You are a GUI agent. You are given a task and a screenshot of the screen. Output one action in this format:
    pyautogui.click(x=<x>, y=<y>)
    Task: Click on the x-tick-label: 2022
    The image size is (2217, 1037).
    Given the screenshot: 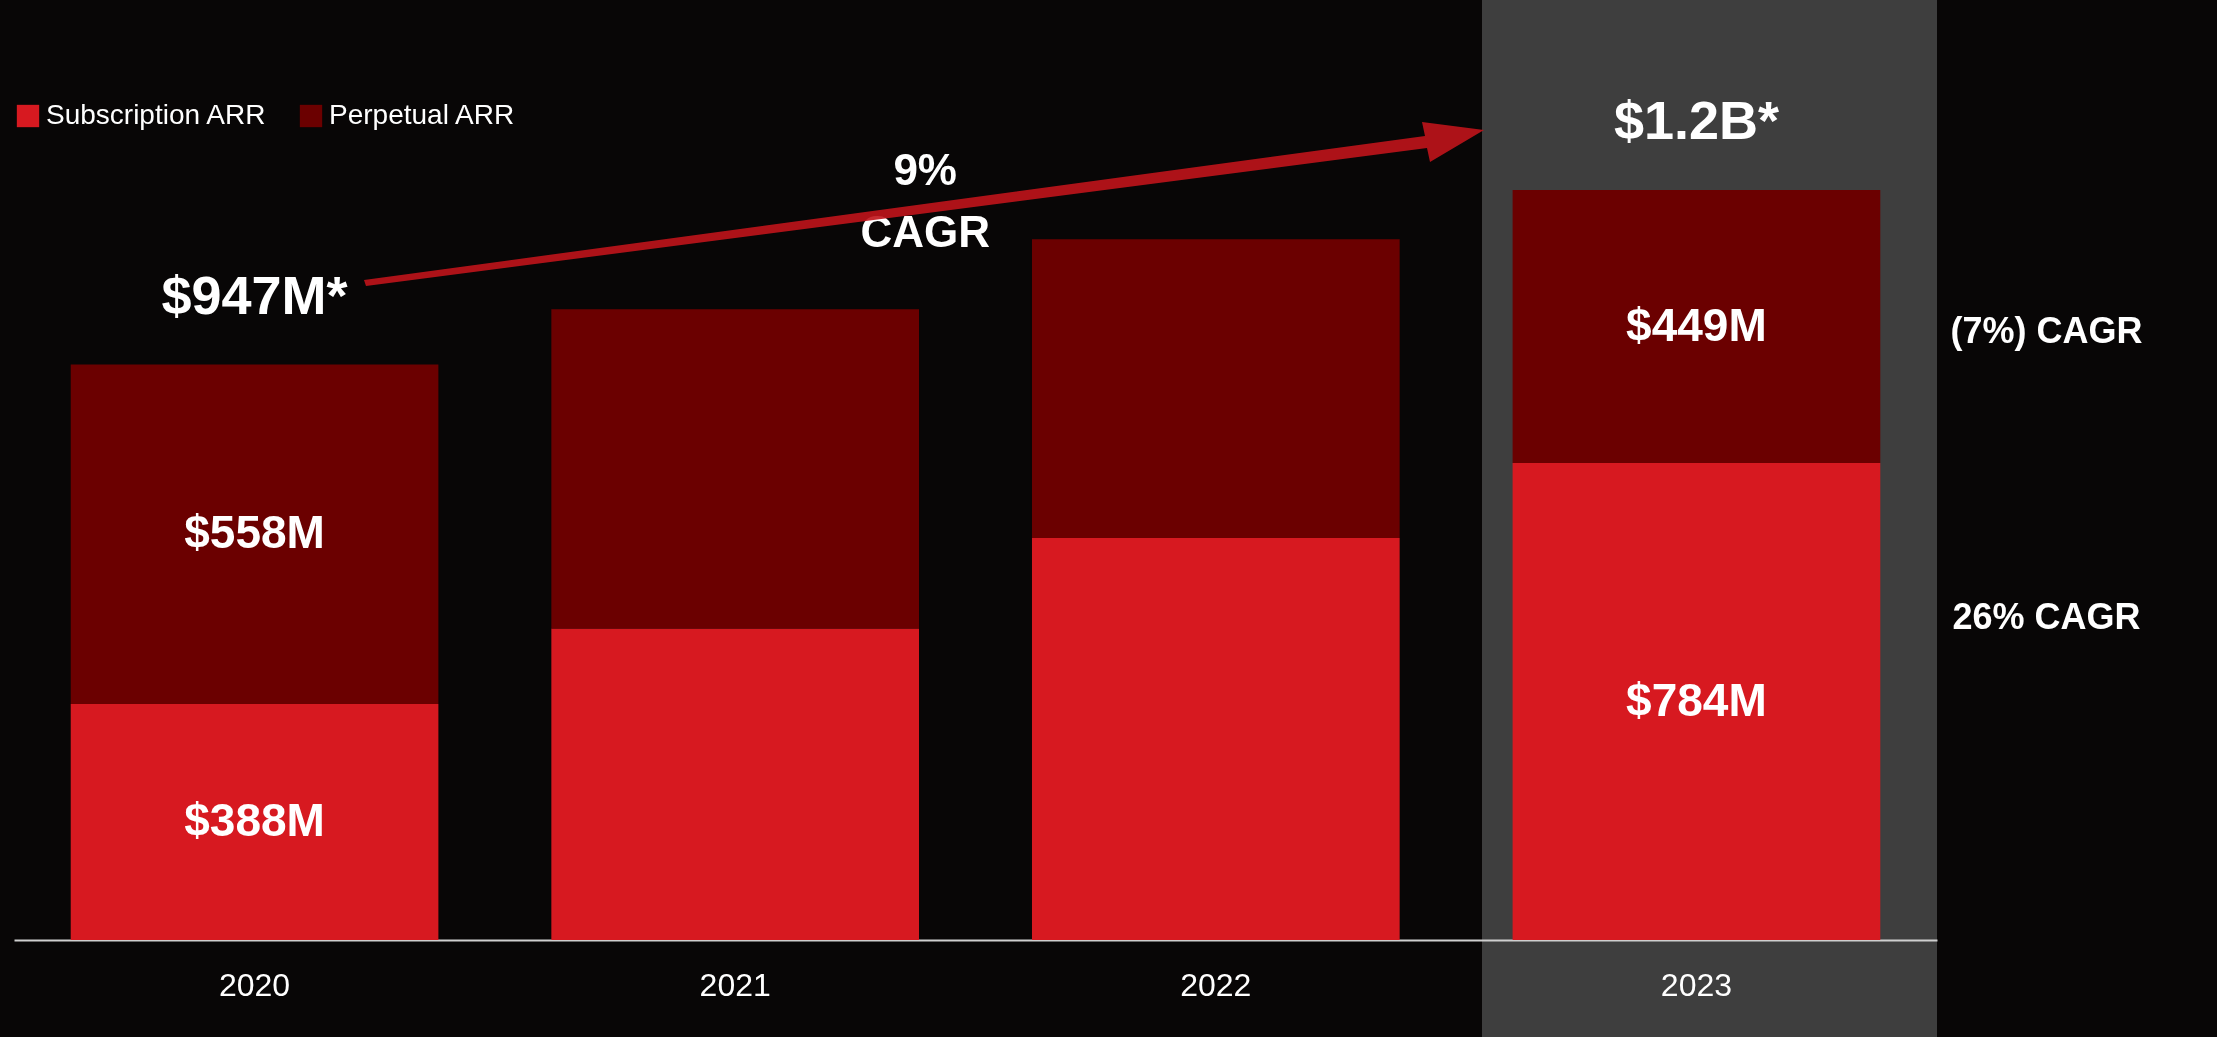 What is the action you would take?
    pyautogui.click(x=1216, y=984)
    